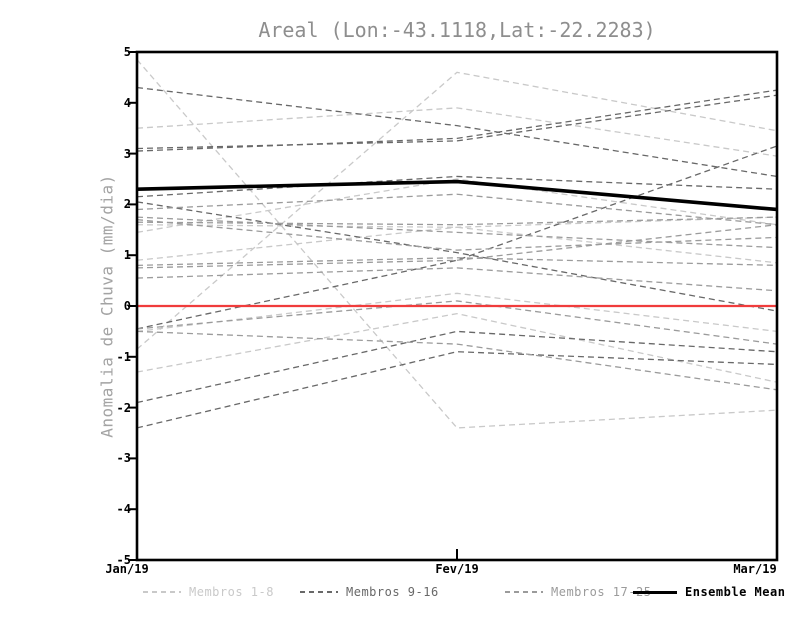 This screenshot has height=618, width=800. I want to click on y-tick-label: 2, so click(127, 204).